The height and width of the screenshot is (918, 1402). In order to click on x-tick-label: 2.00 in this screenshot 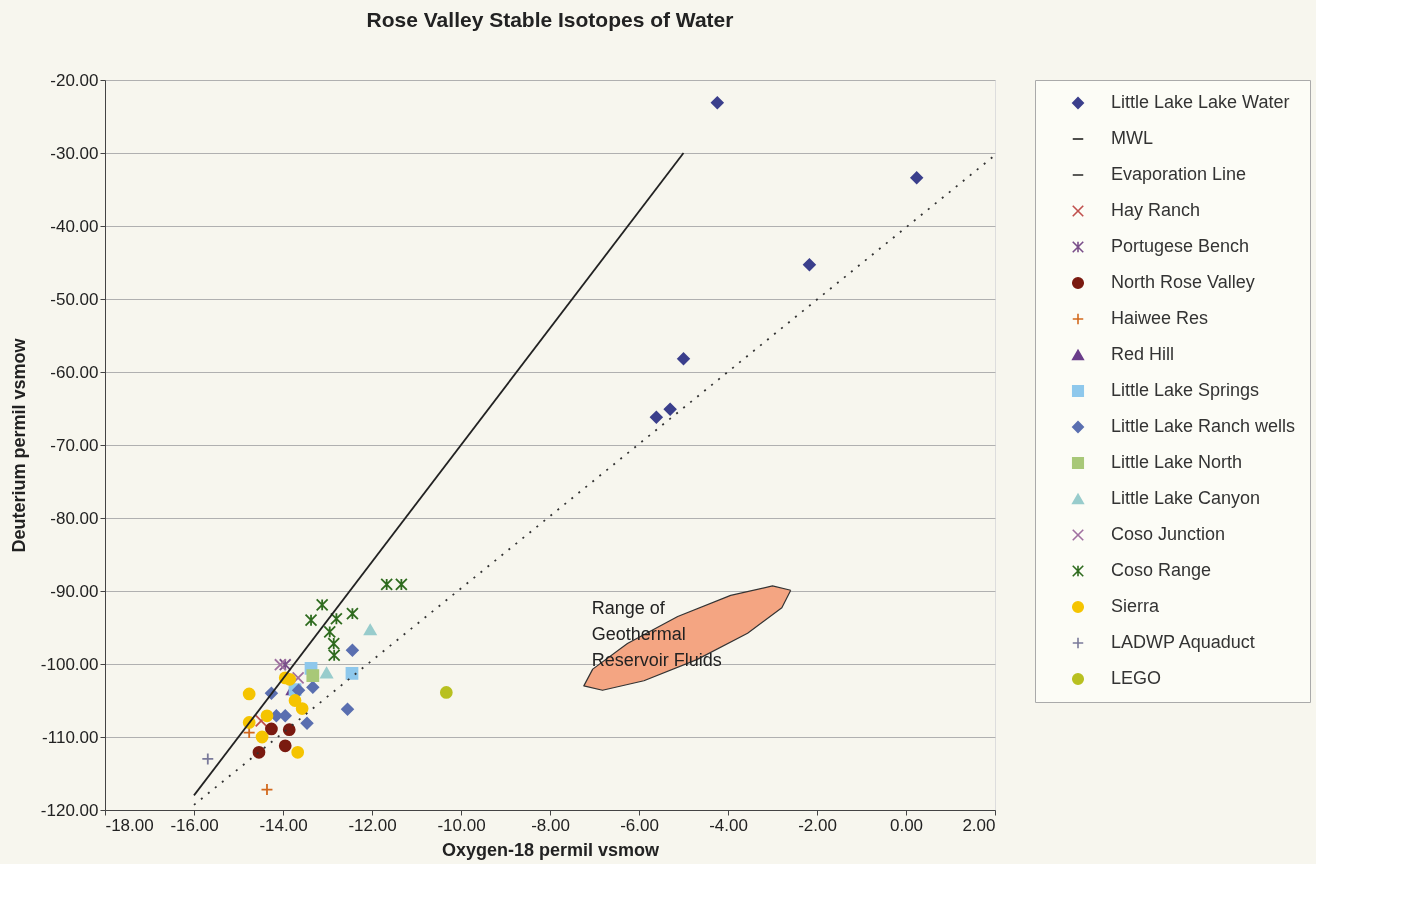, I will do `click(979, 825)`.